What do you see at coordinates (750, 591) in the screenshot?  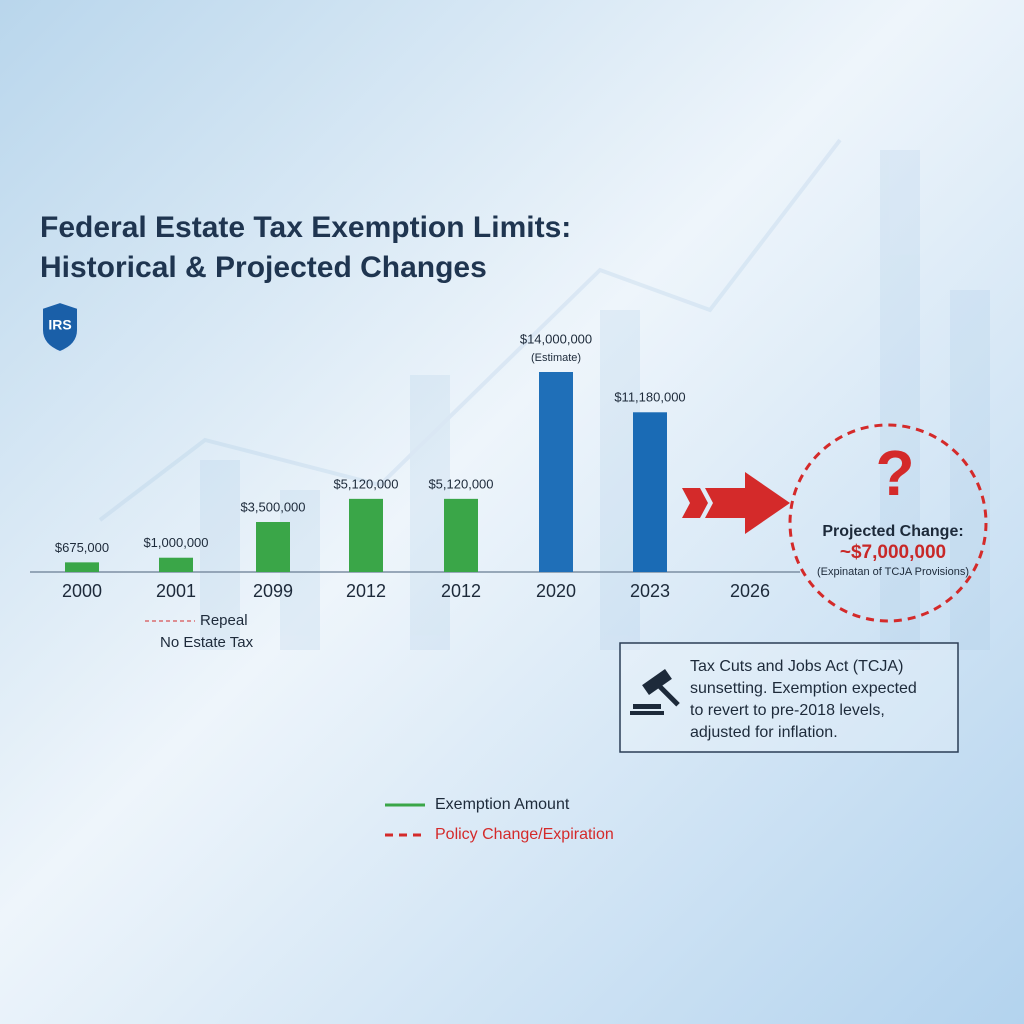 I see `x-tick-label: 2026` at bounding box center [750, 591].